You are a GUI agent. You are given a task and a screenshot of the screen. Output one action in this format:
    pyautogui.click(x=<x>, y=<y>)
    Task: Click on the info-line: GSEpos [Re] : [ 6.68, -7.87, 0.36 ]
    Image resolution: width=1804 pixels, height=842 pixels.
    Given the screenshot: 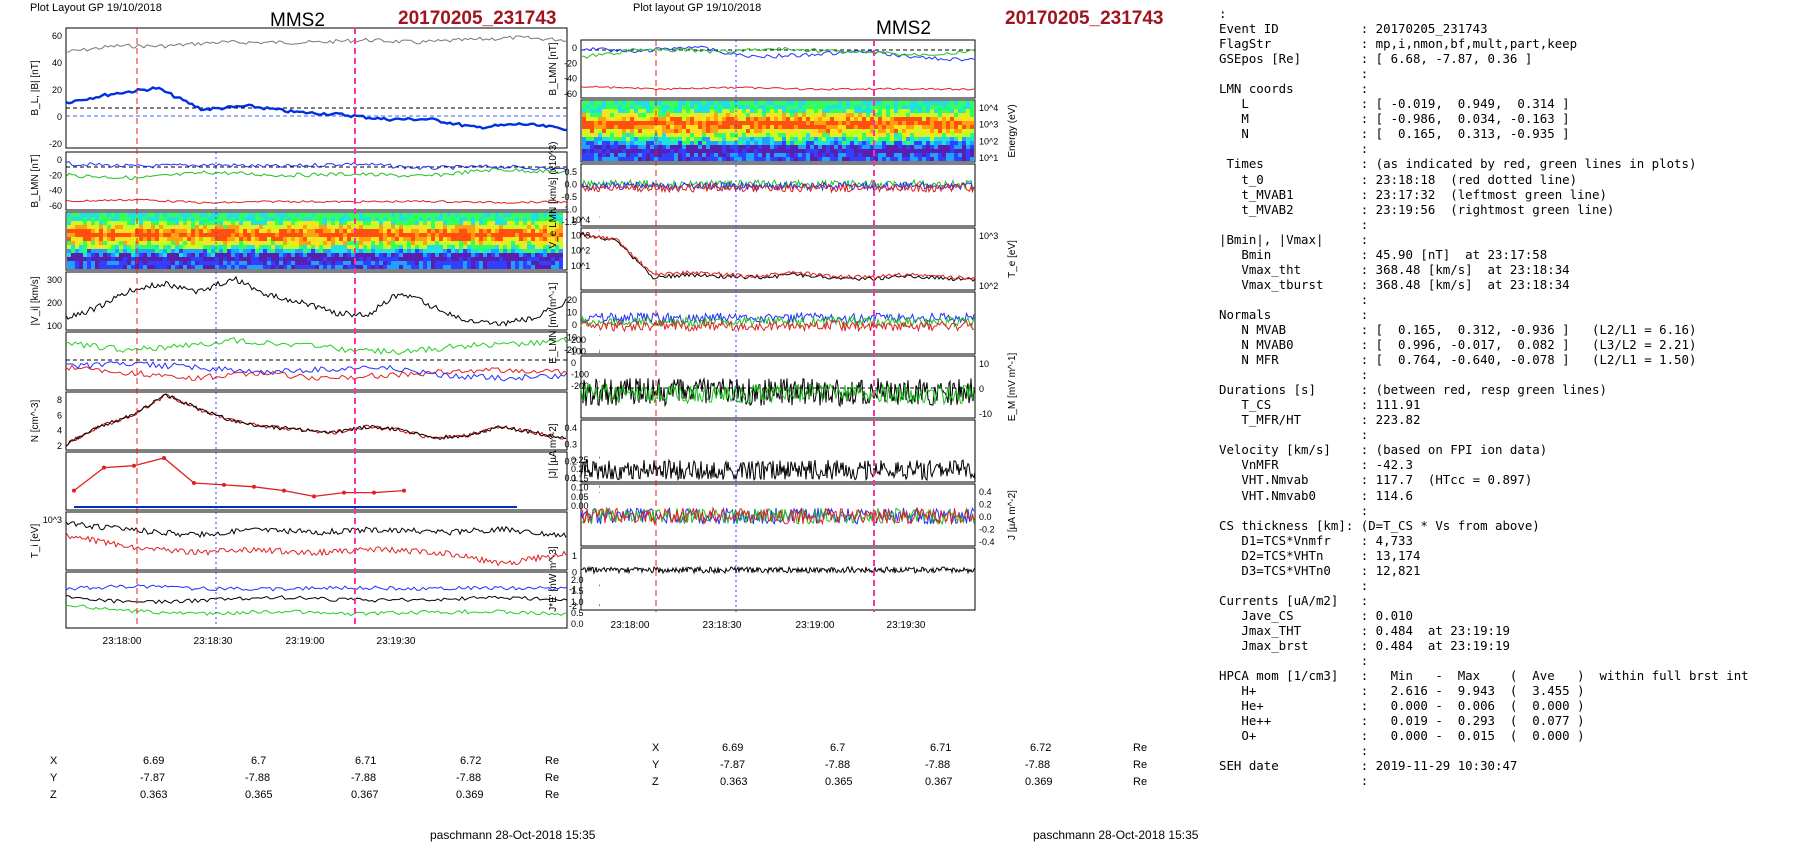 What is the action you would take?
    pyautogui.click(x=1376, y=59)
    